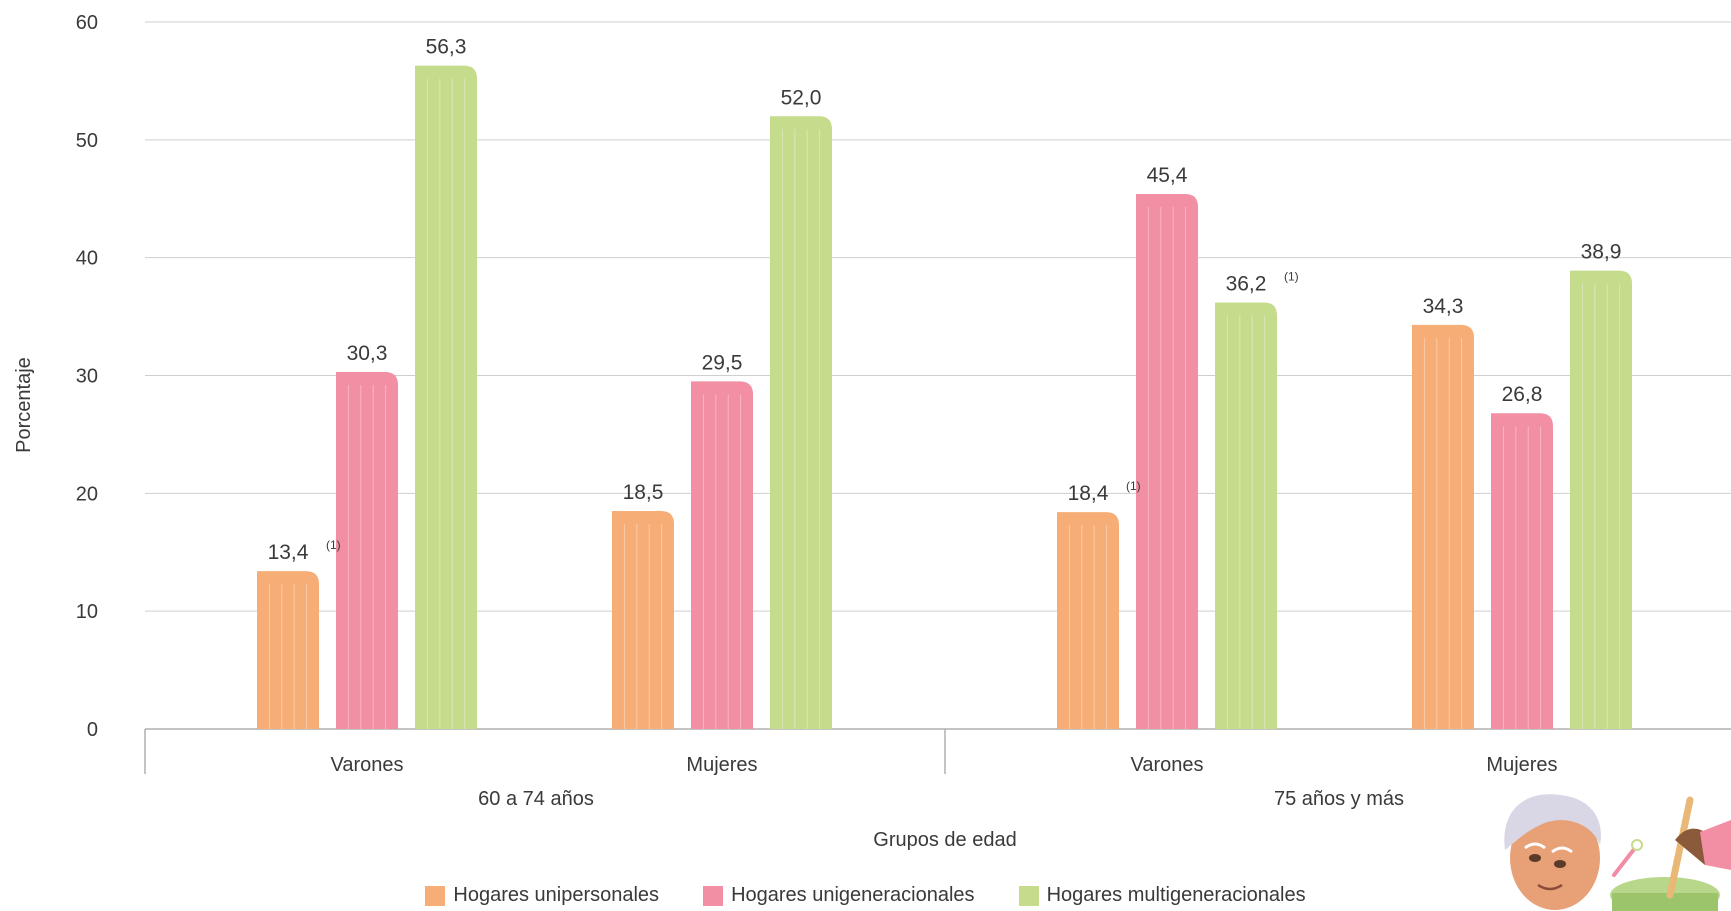 Image resolution: width=1731 pixels, height=911 pixels. I want to click on legend-label: Hogares unigeneracionales, so click(853, 895).